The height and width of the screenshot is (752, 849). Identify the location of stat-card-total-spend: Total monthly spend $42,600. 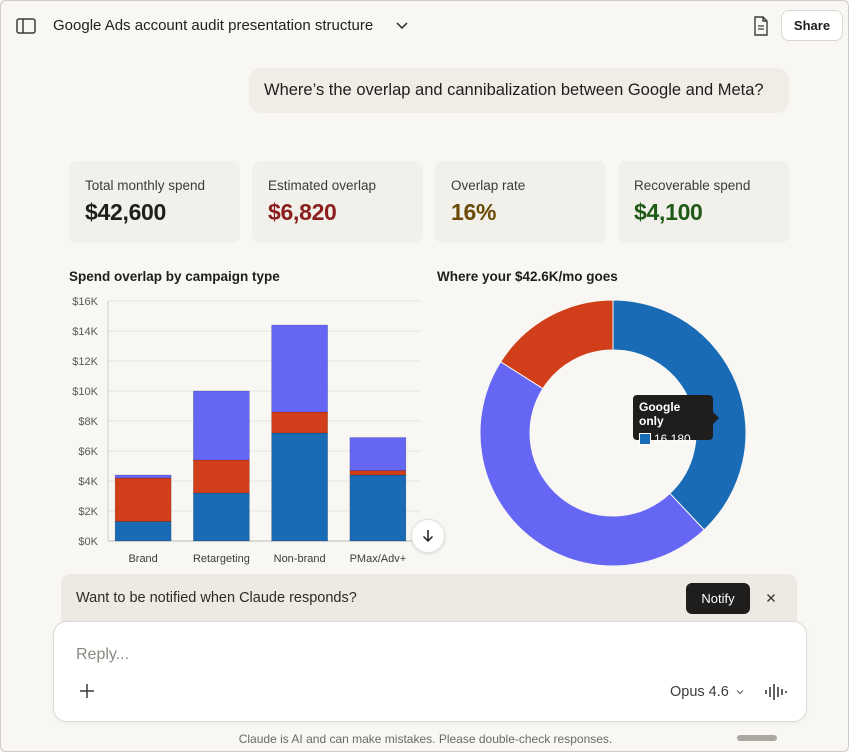
(154, 202).